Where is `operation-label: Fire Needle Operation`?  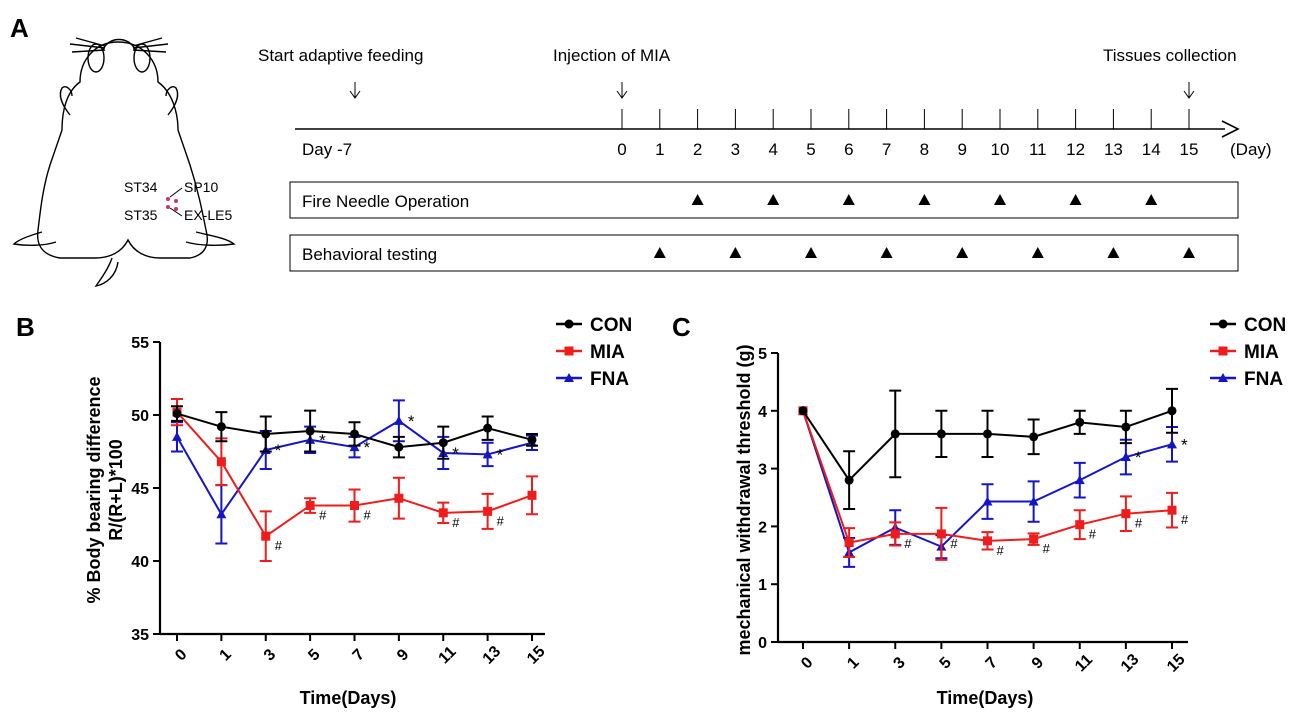 operation-label: Fire Needle Operation is located at coordinates (385, 201).